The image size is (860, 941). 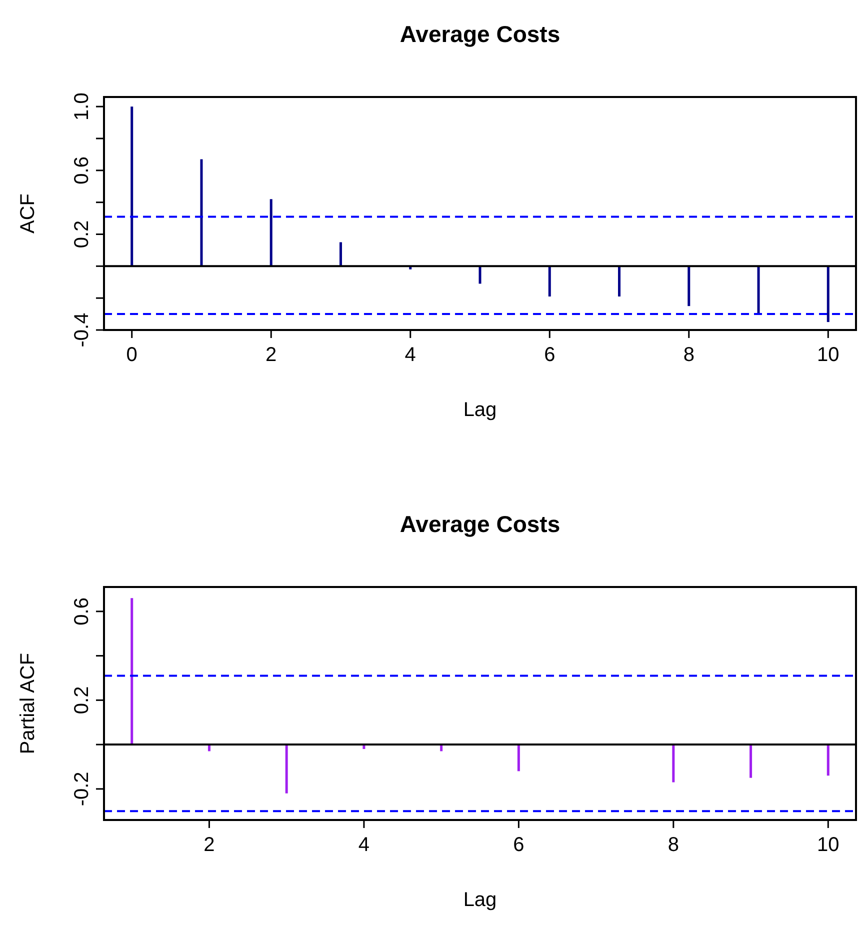 I want to click on x-tick-label: 0, so click(x=132, y=355).